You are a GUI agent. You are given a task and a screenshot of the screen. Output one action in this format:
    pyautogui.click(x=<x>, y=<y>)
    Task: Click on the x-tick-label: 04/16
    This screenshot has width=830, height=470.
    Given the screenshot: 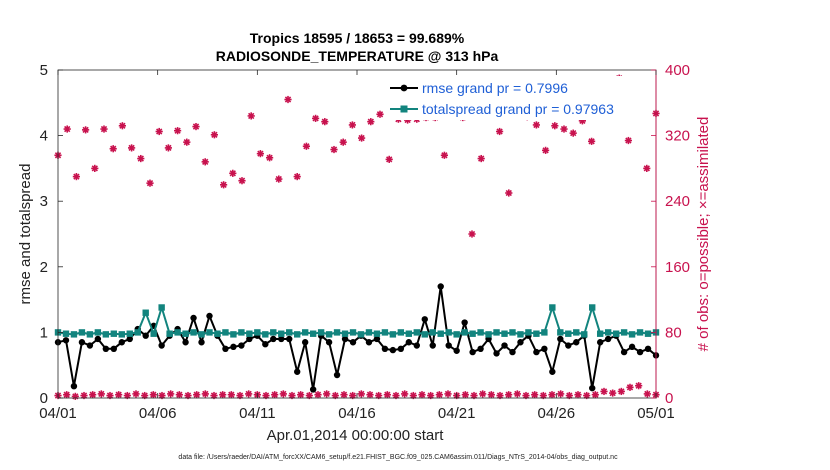 What is the action you would take?
    pyautogui.click(x=357, y=413)
    